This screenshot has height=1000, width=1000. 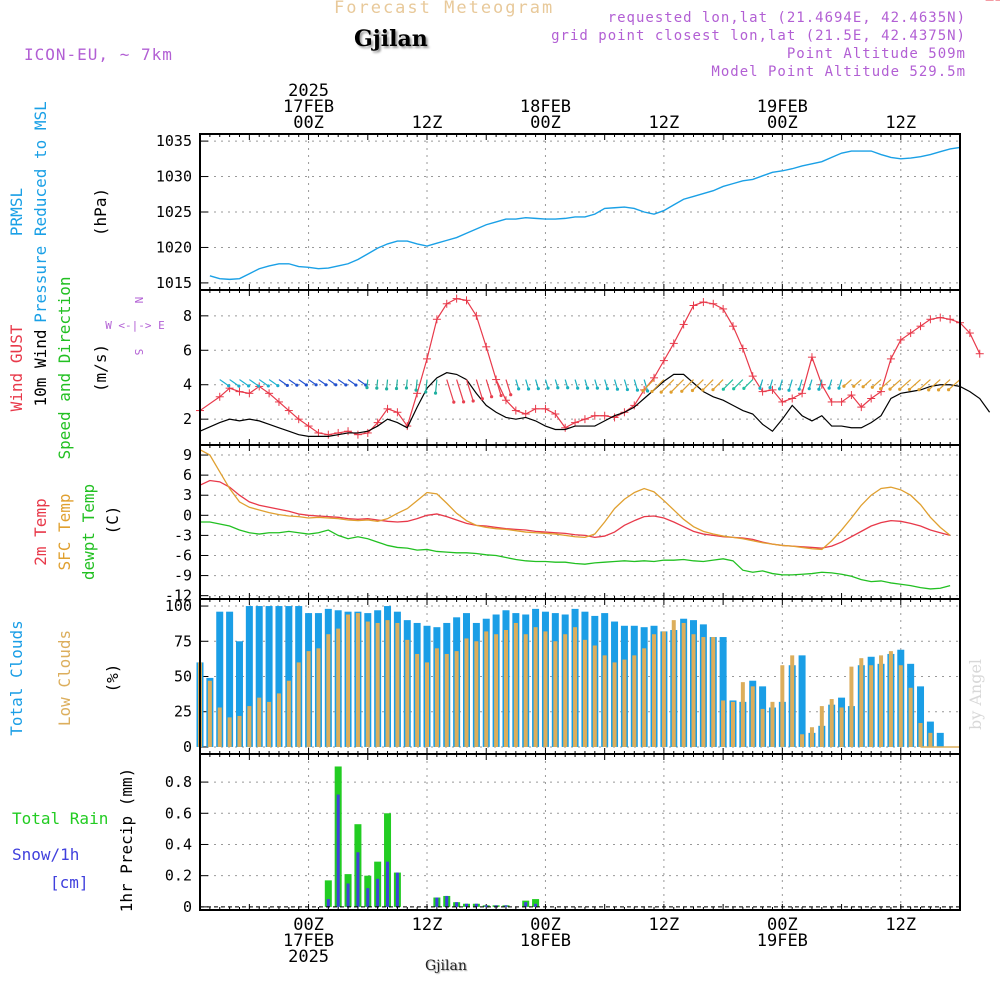 I want to click on bottom-axis-label: 12Z, so click(x=900, y=925).